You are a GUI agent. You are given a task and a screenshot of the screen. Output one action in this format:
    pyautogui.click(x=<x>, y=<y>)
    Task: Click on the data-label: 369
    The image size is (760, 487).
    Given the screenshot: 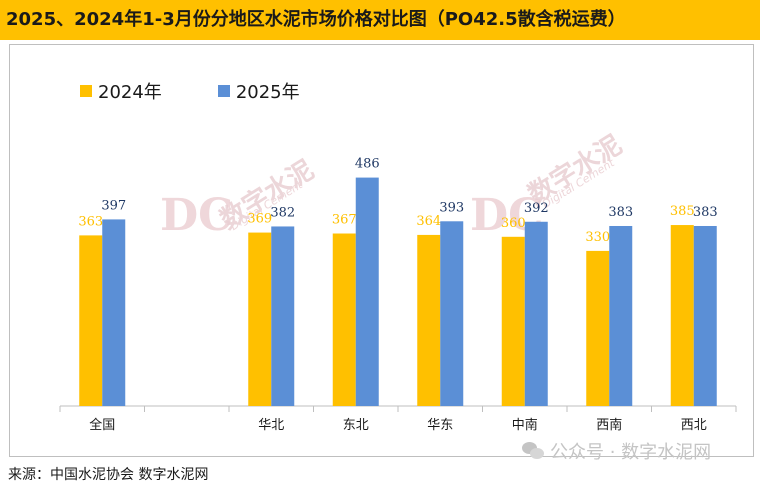 What is the action you would take?
    pyautogui.click(x=259, y=219)
    